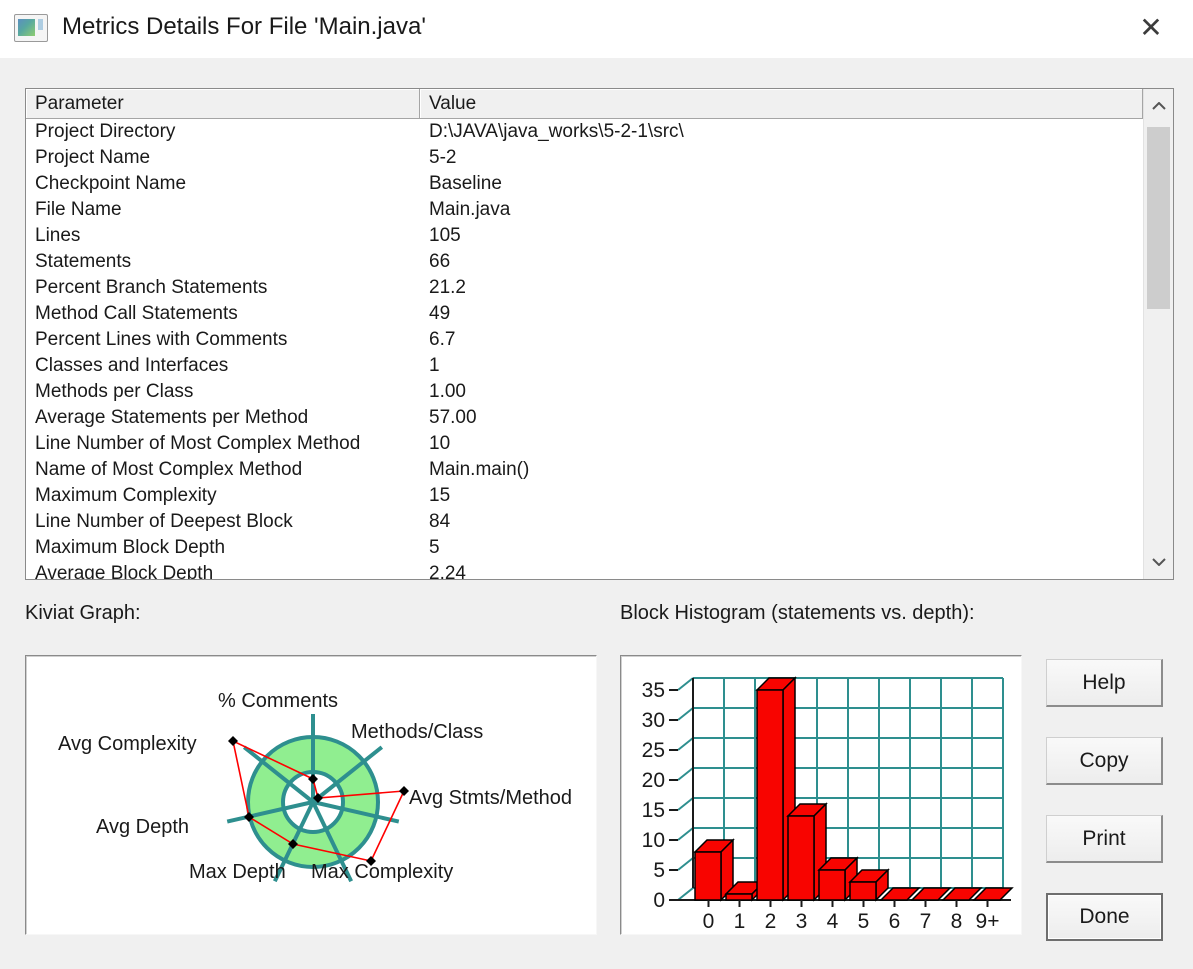 This screenshot has width=1193, height=969. What do you see at coordinates (244, 26) in the screenshot?
I see `window-title: Metrics Details For File 'Main.java'` at bounding box center [244, 26].